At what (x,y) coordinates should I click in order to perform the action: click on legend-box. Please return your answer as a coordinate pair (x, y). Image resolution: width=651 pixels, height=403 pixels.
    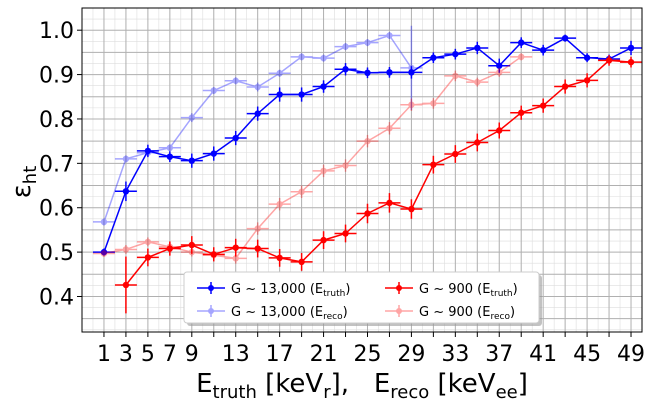
    Looking at the image, I should click on (361, 297).